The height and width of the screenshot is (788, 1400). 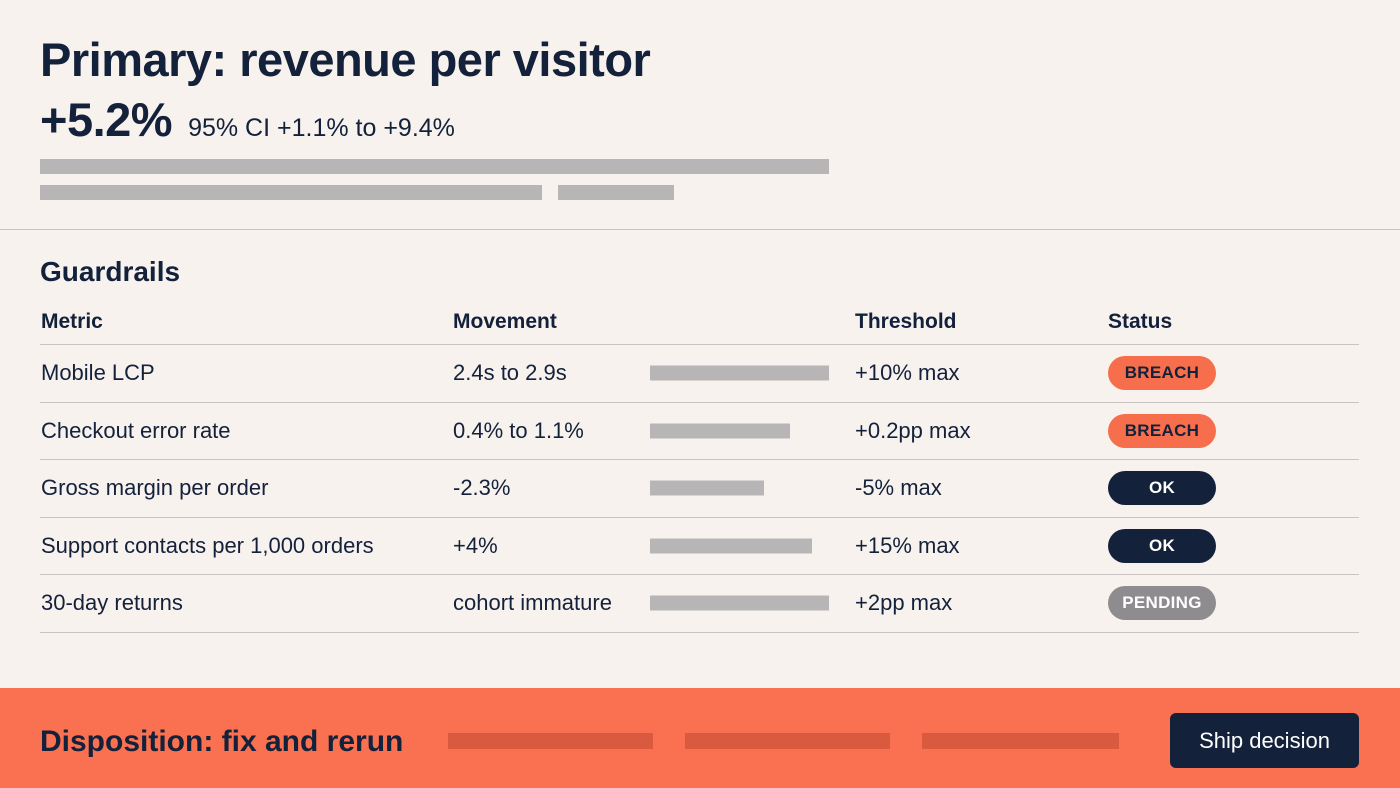 I want to click on confidence-interval: 95% CI +1.1% to +9.4%, so click(x=321, y=128).